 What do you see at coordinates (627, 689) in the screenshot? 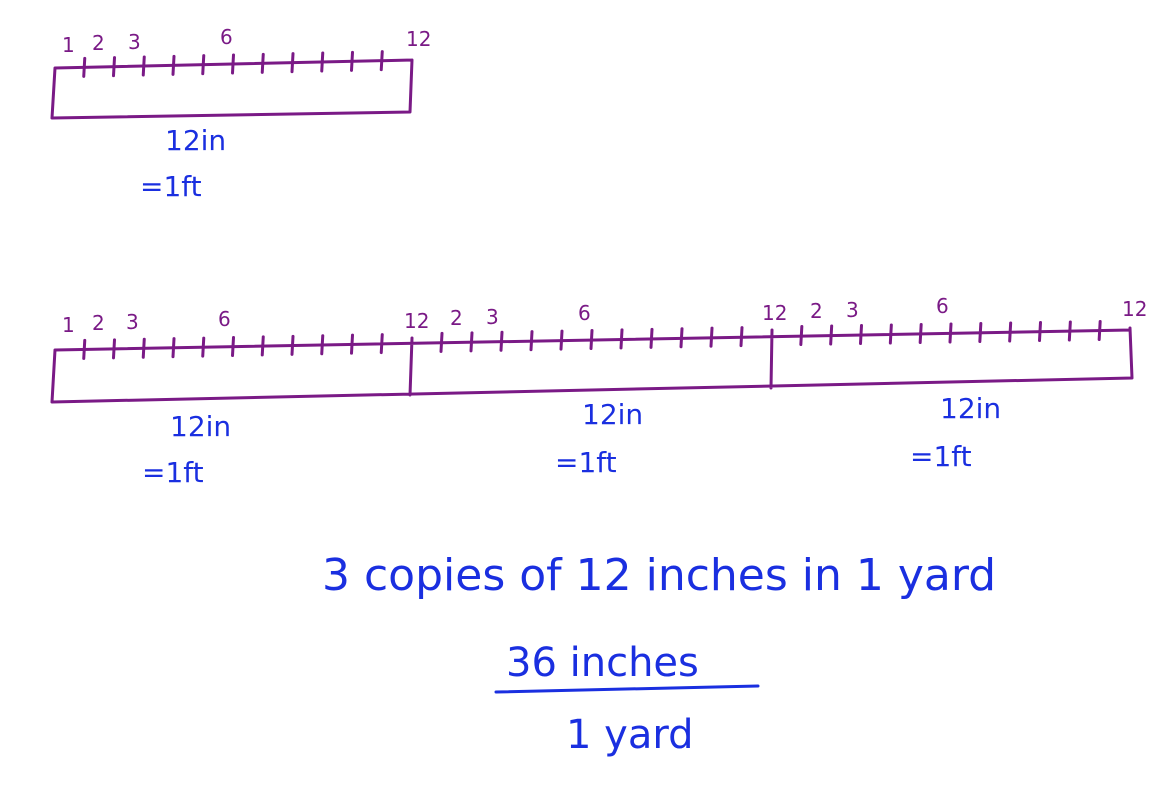
I see `fraction-bar` at bounding box center [627, 689].